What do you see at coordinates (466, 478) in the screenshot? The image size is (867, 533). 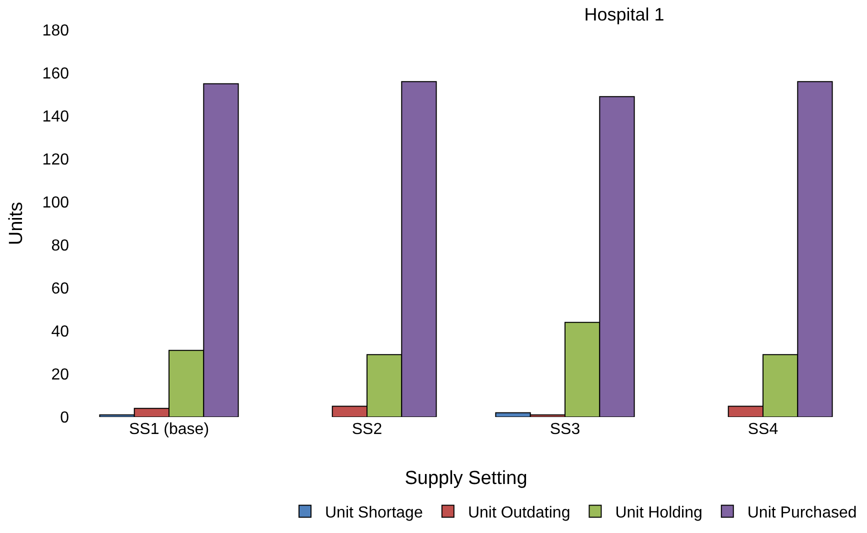 I see `x-axis-title: Supply Setting` at bounding box center [466, 478].